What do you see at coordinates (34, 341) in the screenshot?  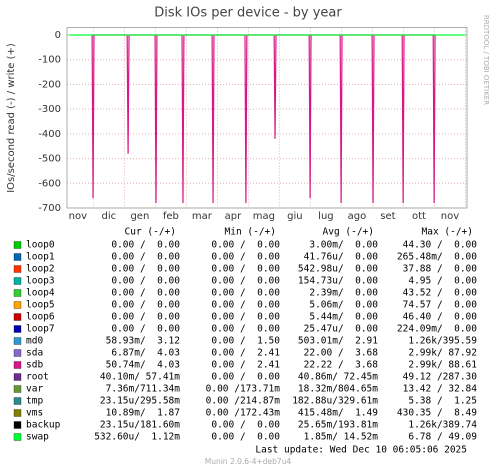 I see `legend-label: md0` at bounding box center [34, 341].